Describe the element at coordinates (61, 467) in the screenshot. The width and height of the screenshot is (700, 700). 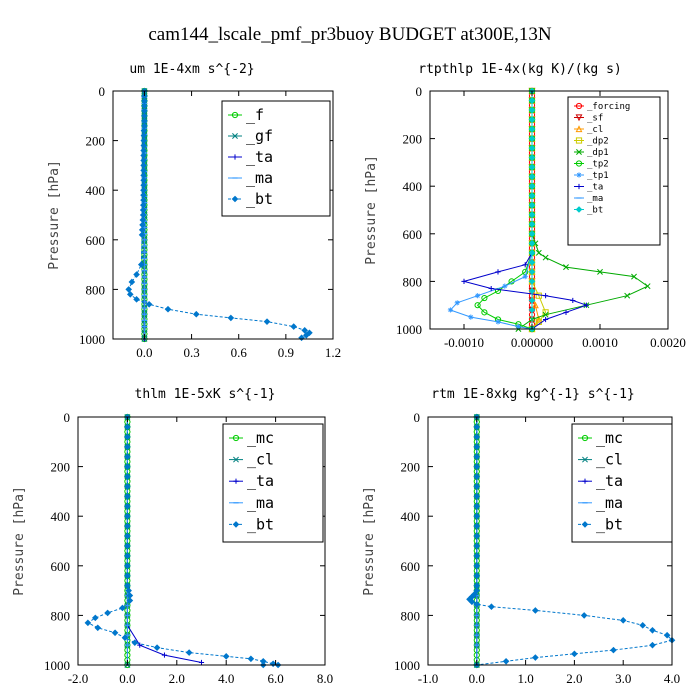
I see `y-tick-label: 200` at that location.